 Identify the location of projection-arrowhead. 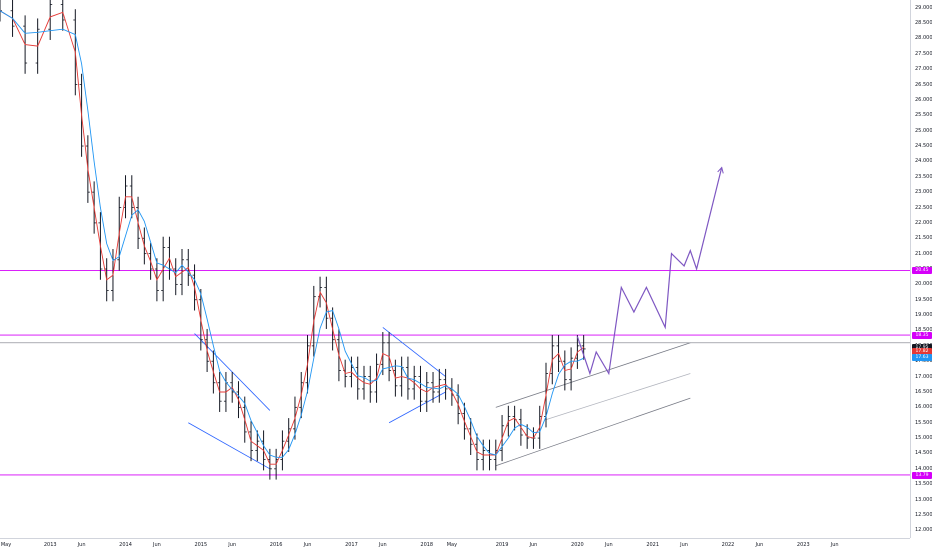
(720, 170).